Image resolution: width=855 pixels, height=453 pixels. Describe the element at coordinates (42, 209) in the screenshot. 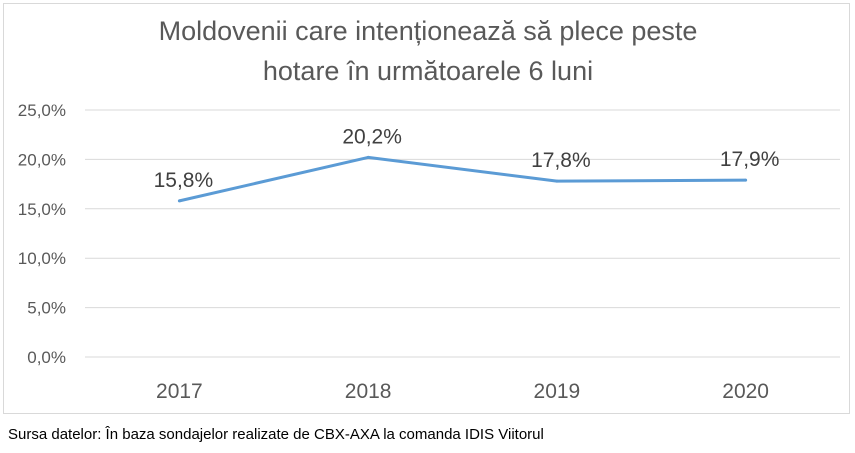

I see `y-tick-label: 15,0%` at that location.